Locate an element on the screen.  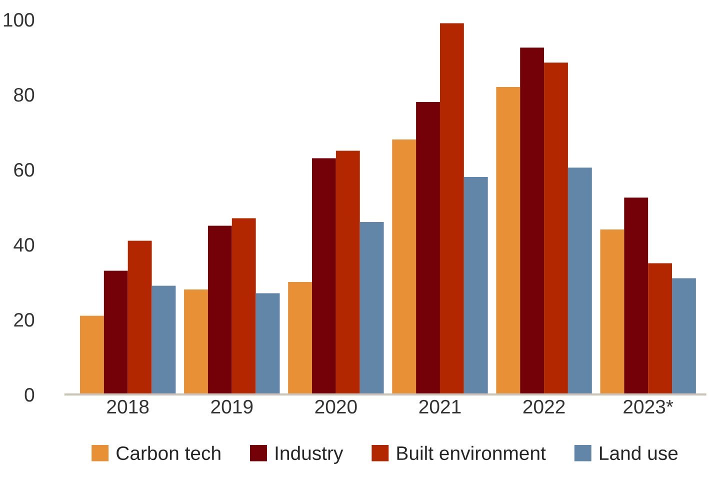
y-tick-label: 20 is located at coordinates (24, 319).